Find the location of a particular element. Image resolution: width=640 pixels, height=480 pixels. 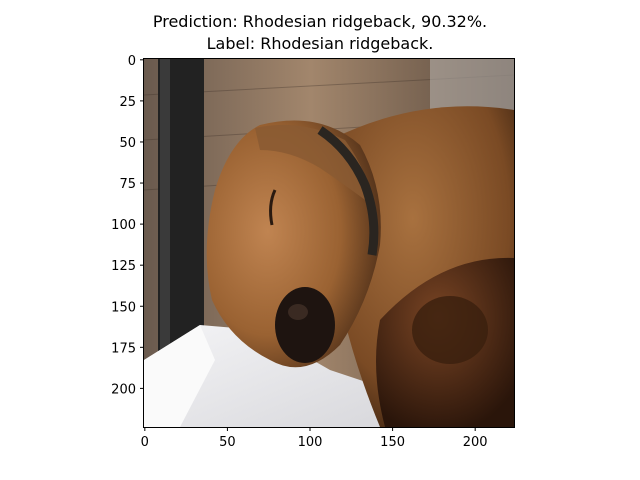

y-tick-label: 25 is located at coordinates (127, 102).